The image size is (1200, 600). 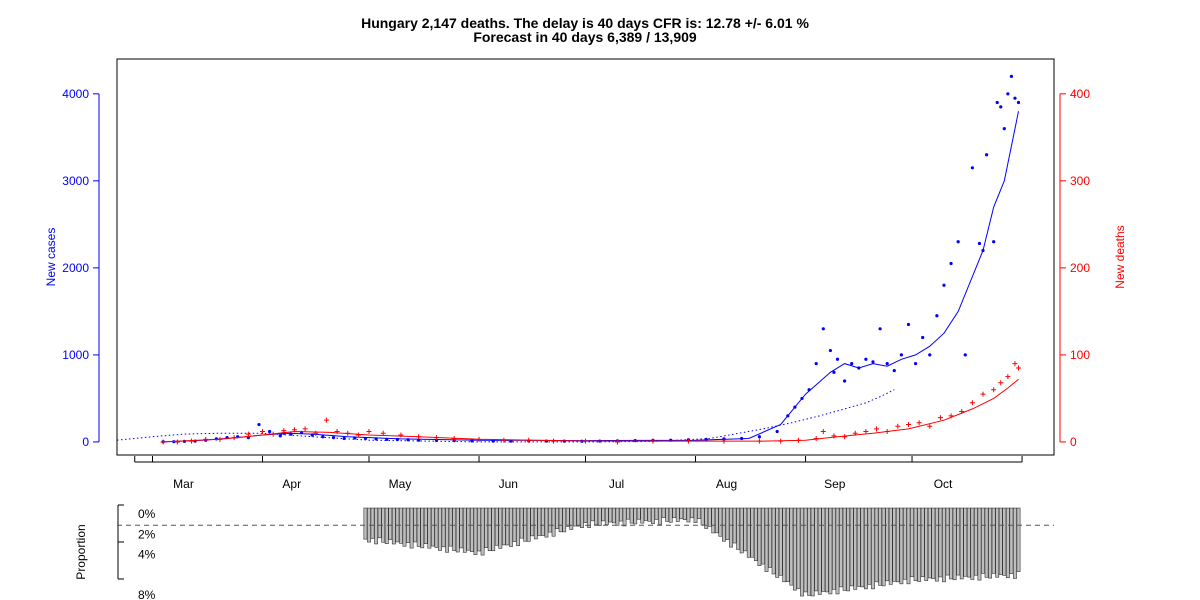 I want to click on proportion-tick-label: 4%, so click(x=147, y=555).